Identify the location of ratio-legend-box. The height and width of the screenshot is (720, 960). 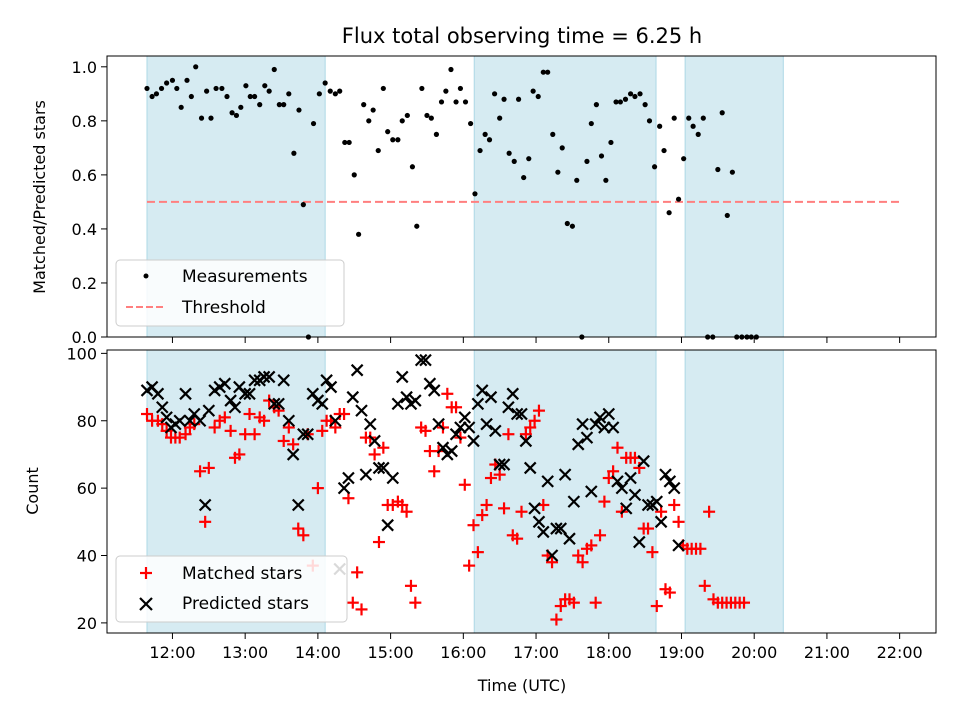
(230, 293).